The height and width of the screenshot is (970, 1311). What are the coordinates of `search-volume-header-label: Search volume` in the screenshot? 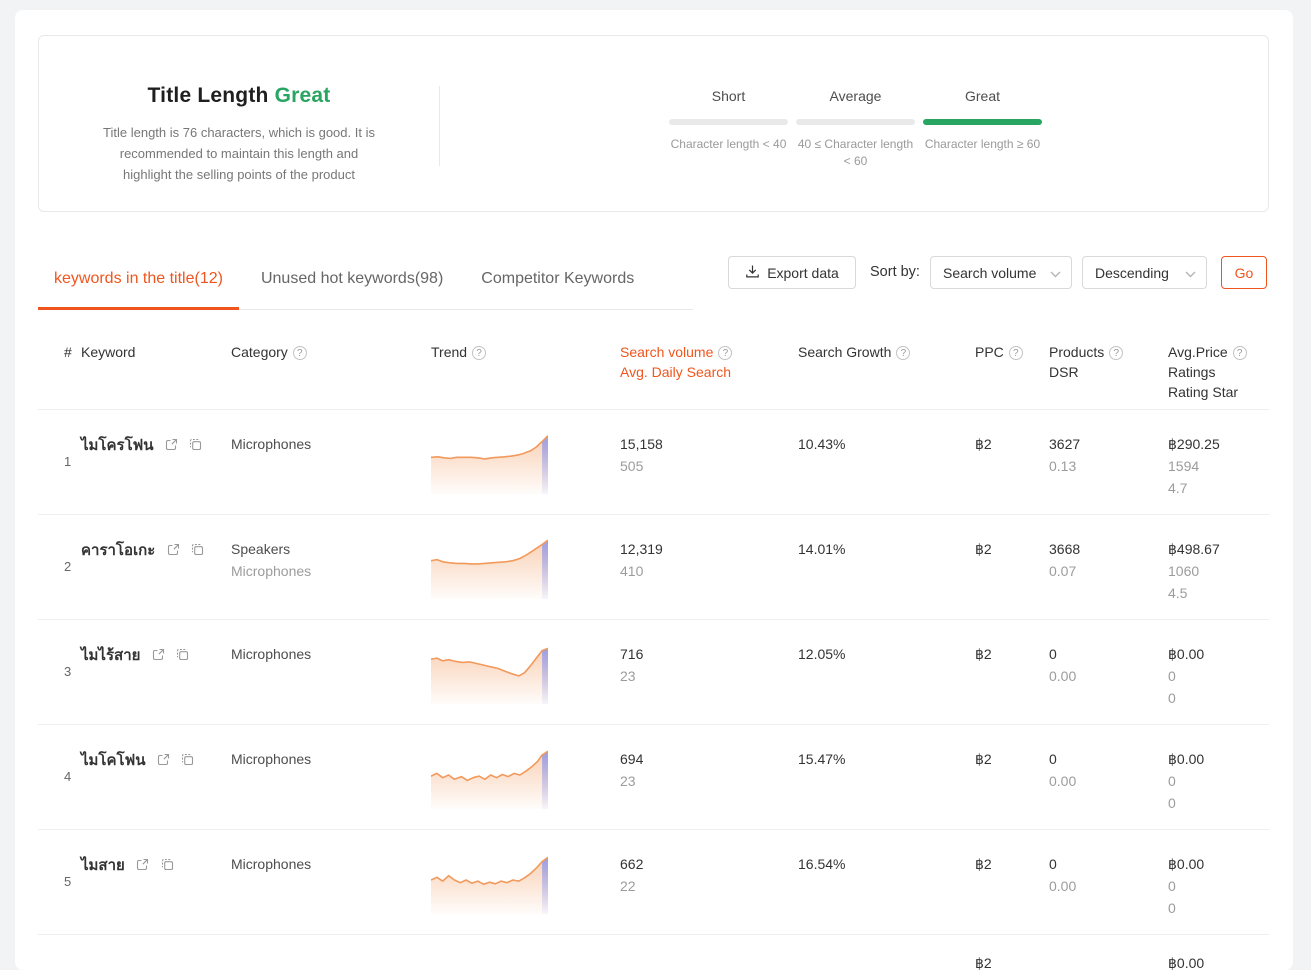 It's located at (667, 352).